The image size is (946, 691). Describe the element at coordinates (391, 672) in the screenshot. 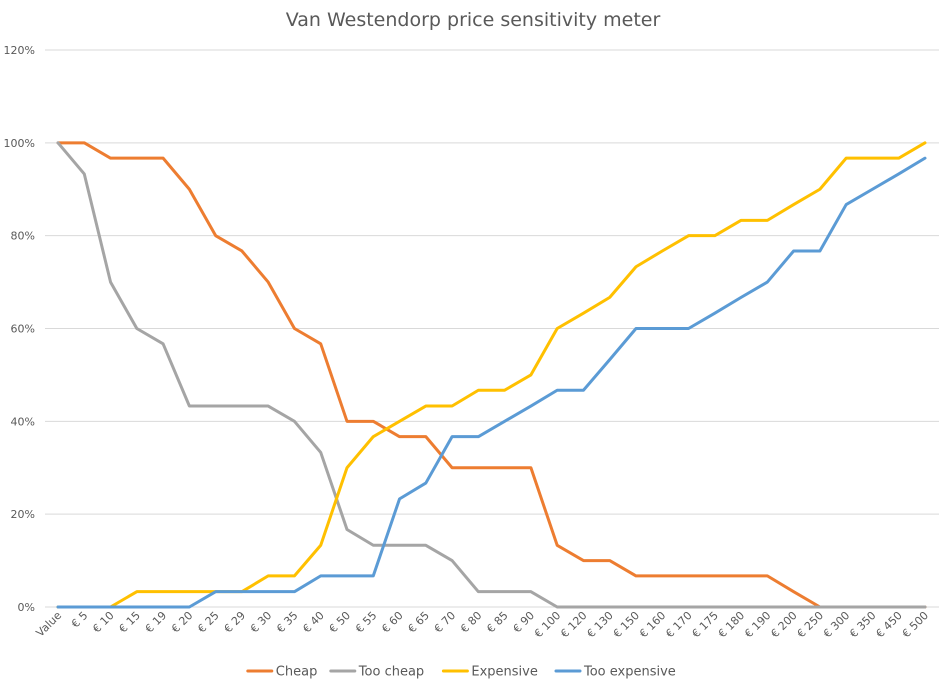

I see `legend-label-too-cheap: Too cheap` at that location.